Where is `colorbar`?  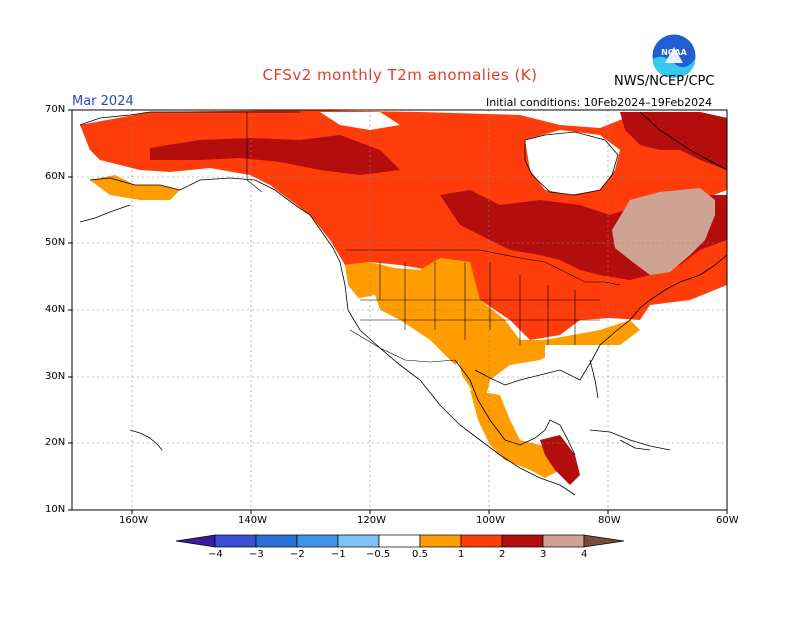 colorbar is located at coordinates (400, 541).